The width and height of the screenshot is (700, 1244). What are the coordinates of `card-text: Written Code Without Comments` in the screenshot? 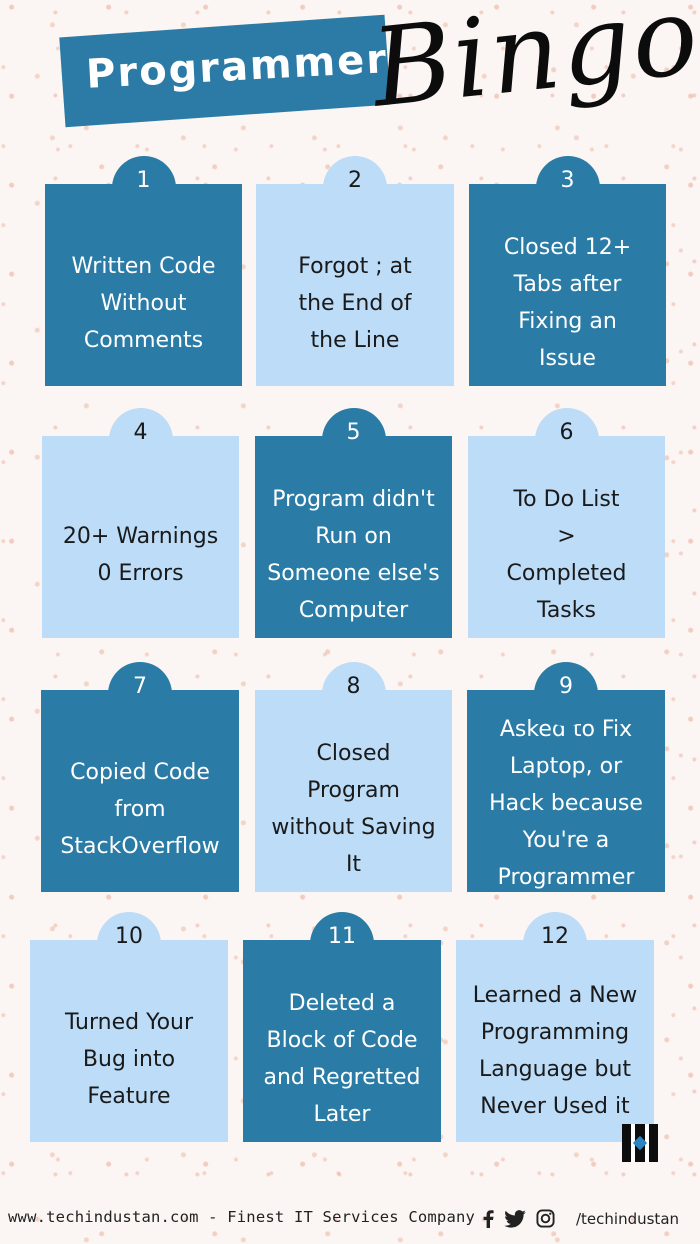 It's located at (143, 303).